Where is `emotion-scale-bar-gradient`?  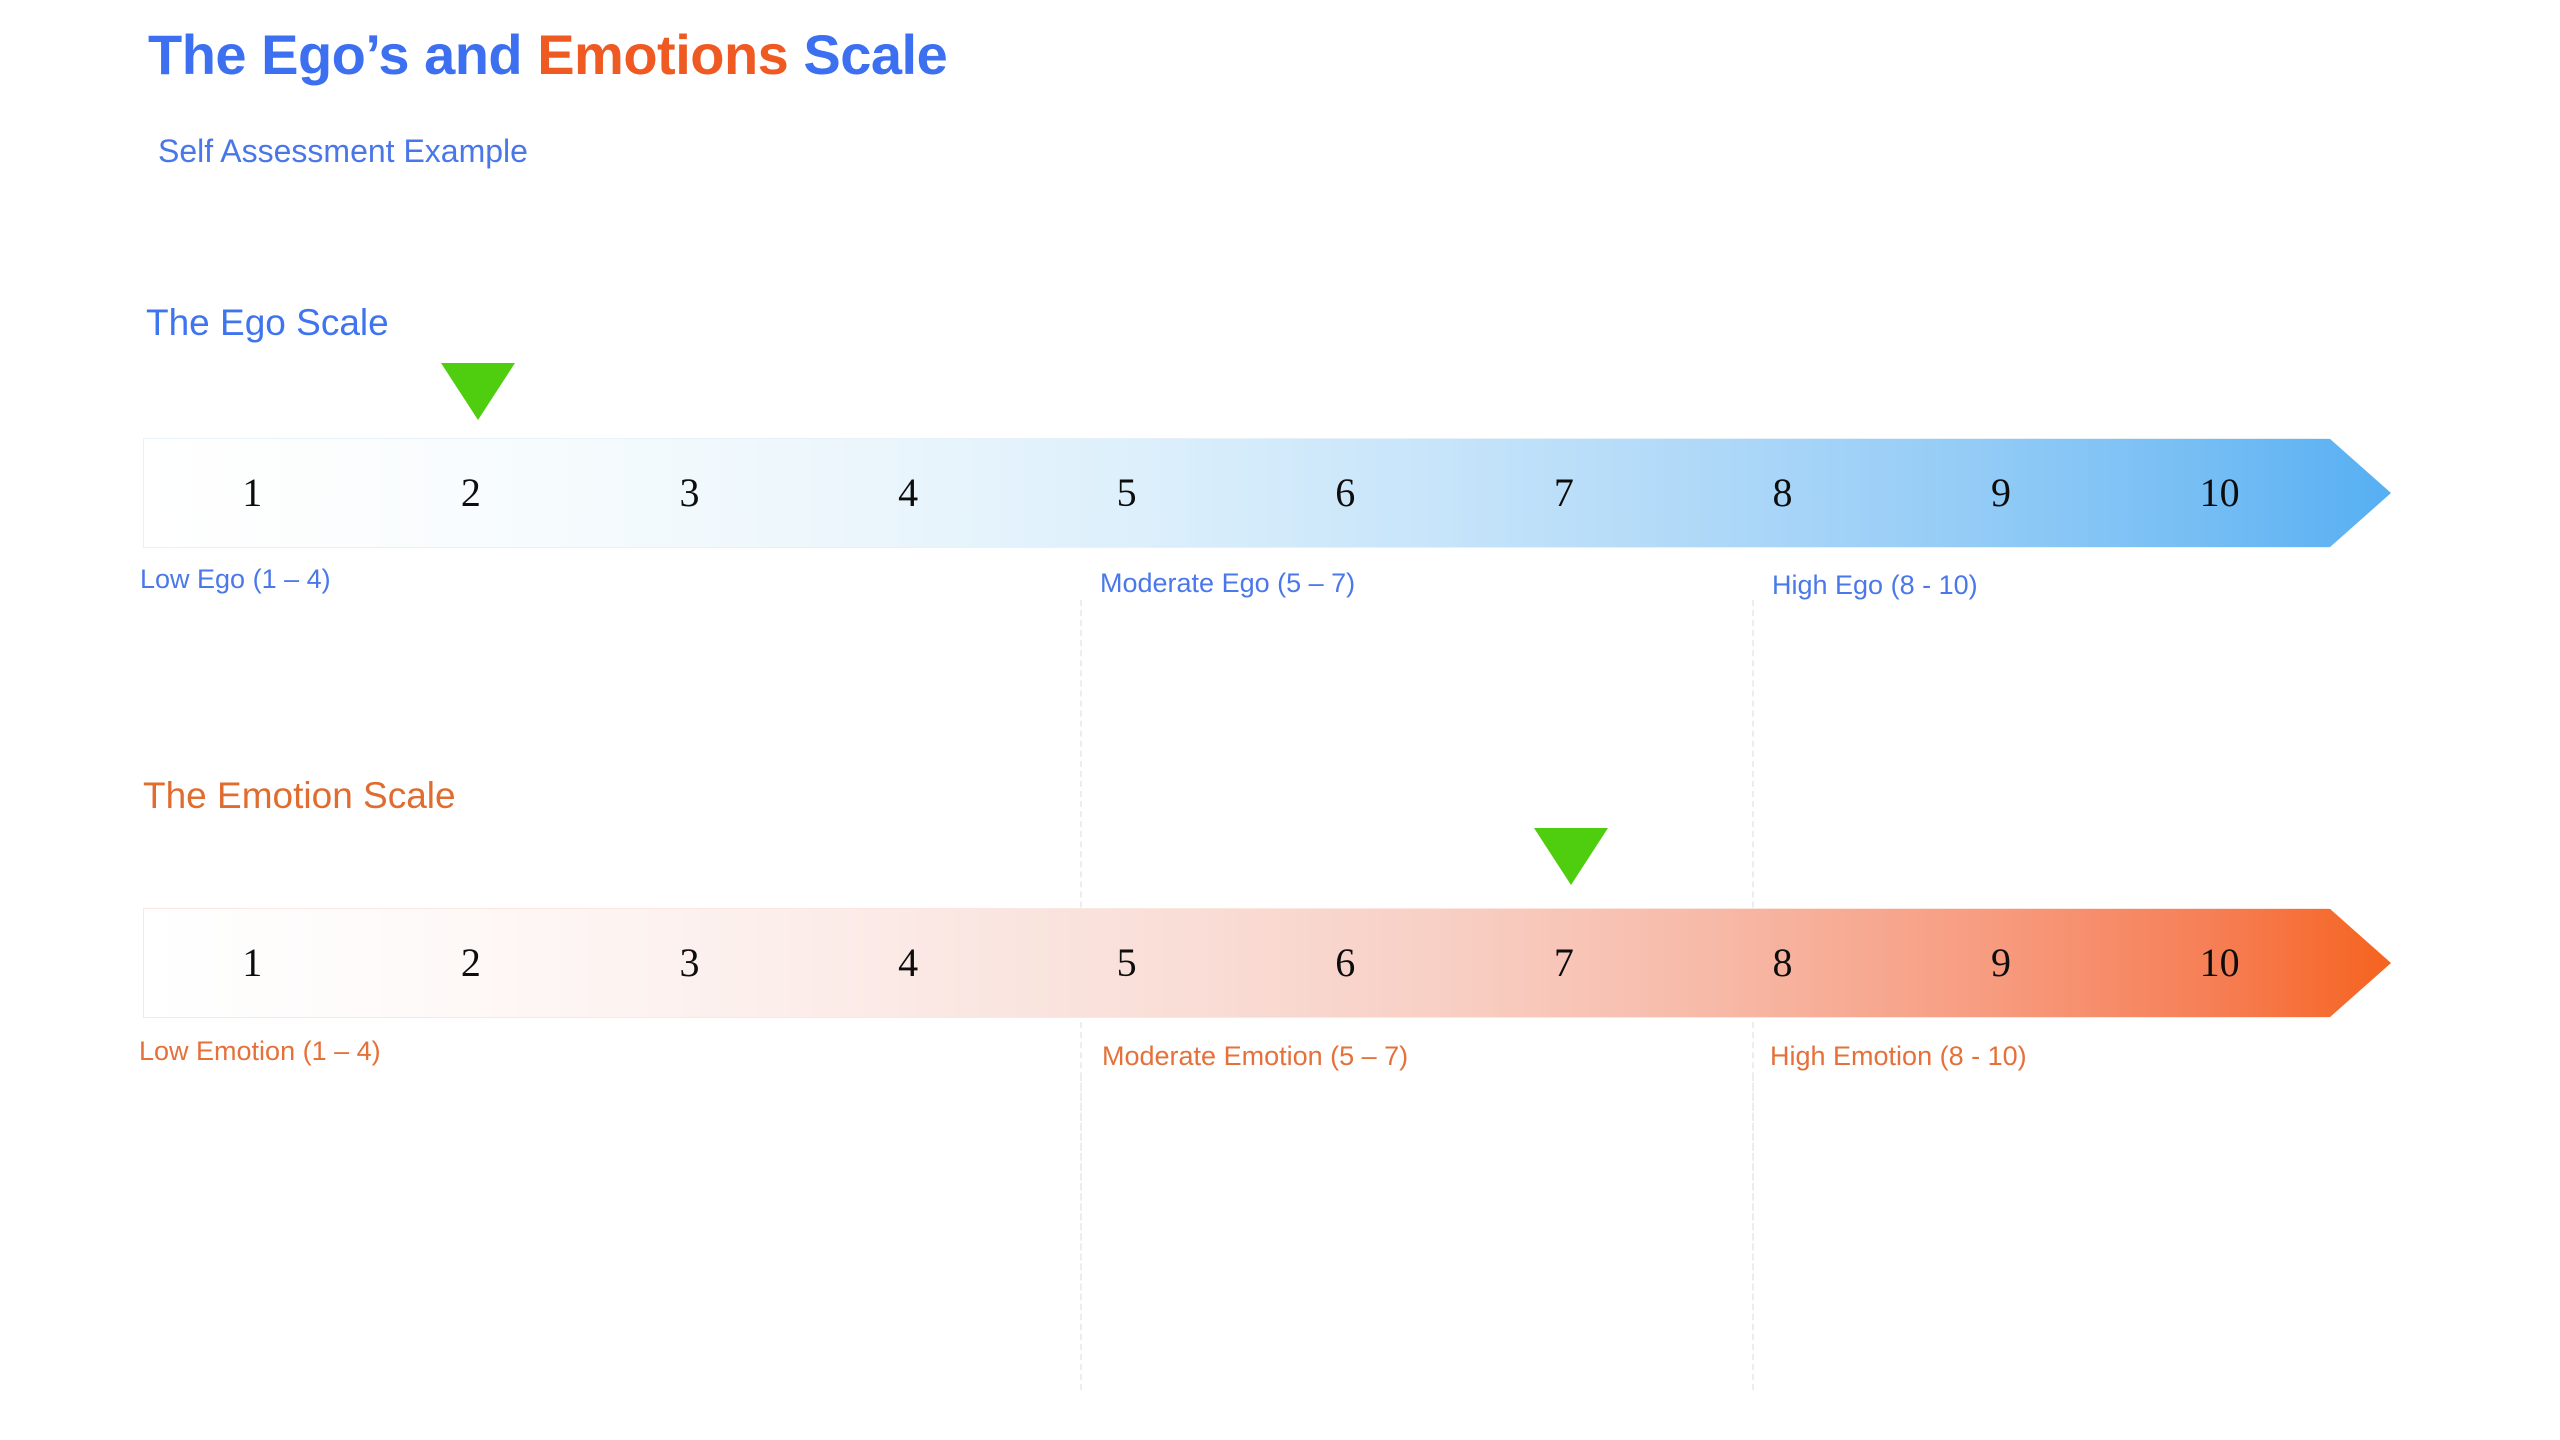
emotion-scale-bar-gradient is located at coordinates (1267, 963).